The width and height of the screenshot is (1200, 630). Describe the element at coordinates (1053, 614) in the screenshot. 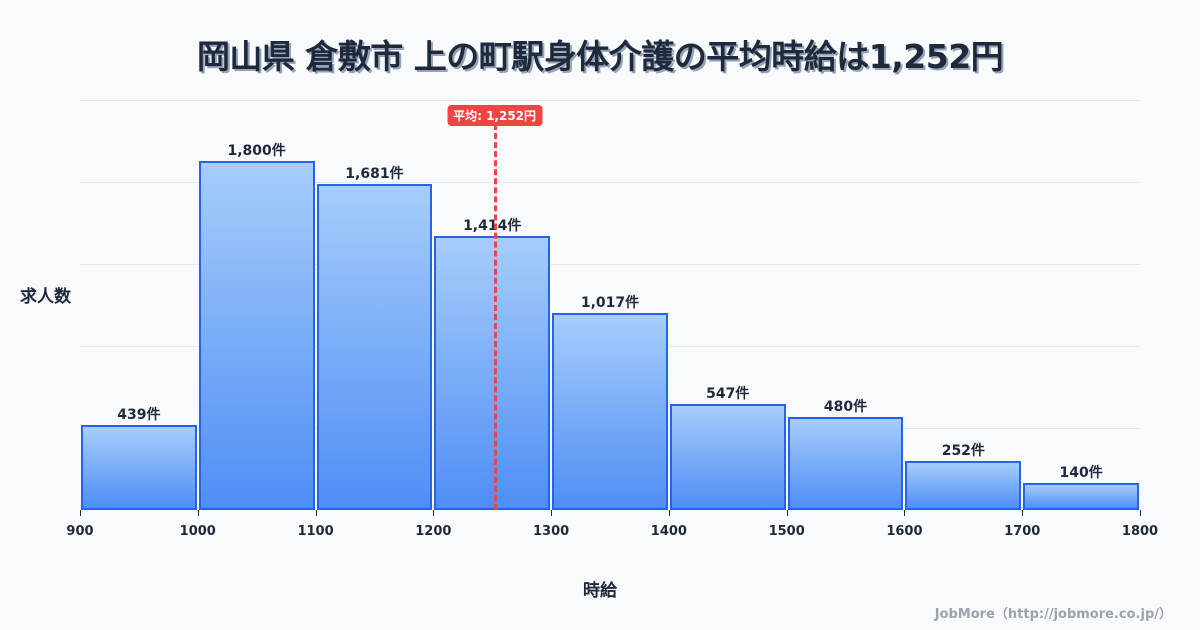

I see `credit-text: JobMore（http://jobmore.co.jp/）` at that location.